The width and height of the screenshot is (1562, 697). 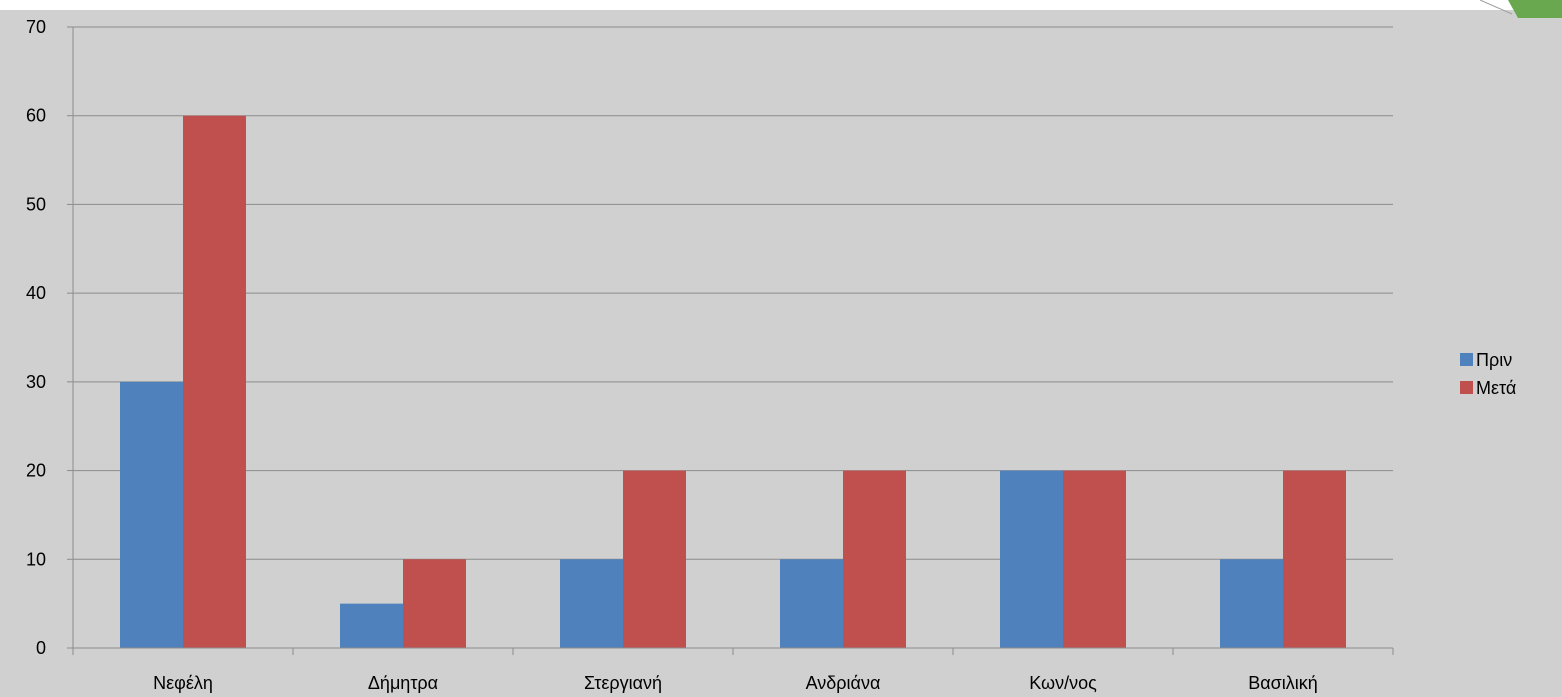 I want to click on y-tick-label: 70, so click(x=36, y=27).